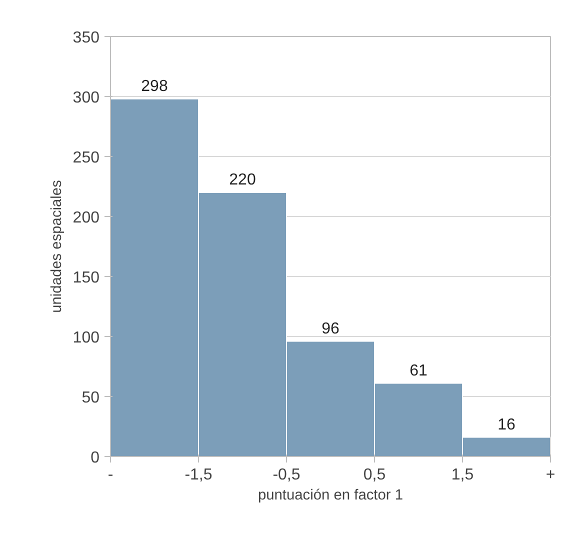 The image size is (566, 542). What do you see at coordinates (507, 425) in the screenshot?
I see `data-label: 16` at bounding box center [507, 425].